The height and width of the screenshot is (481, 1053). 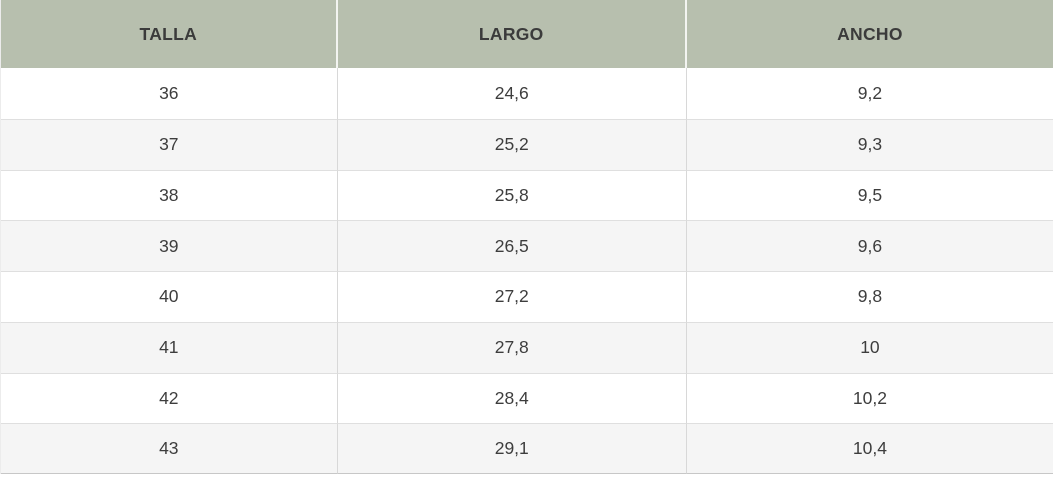 I want to click on table-row: 36 24,6 9,2, so click(x=527, y=93).